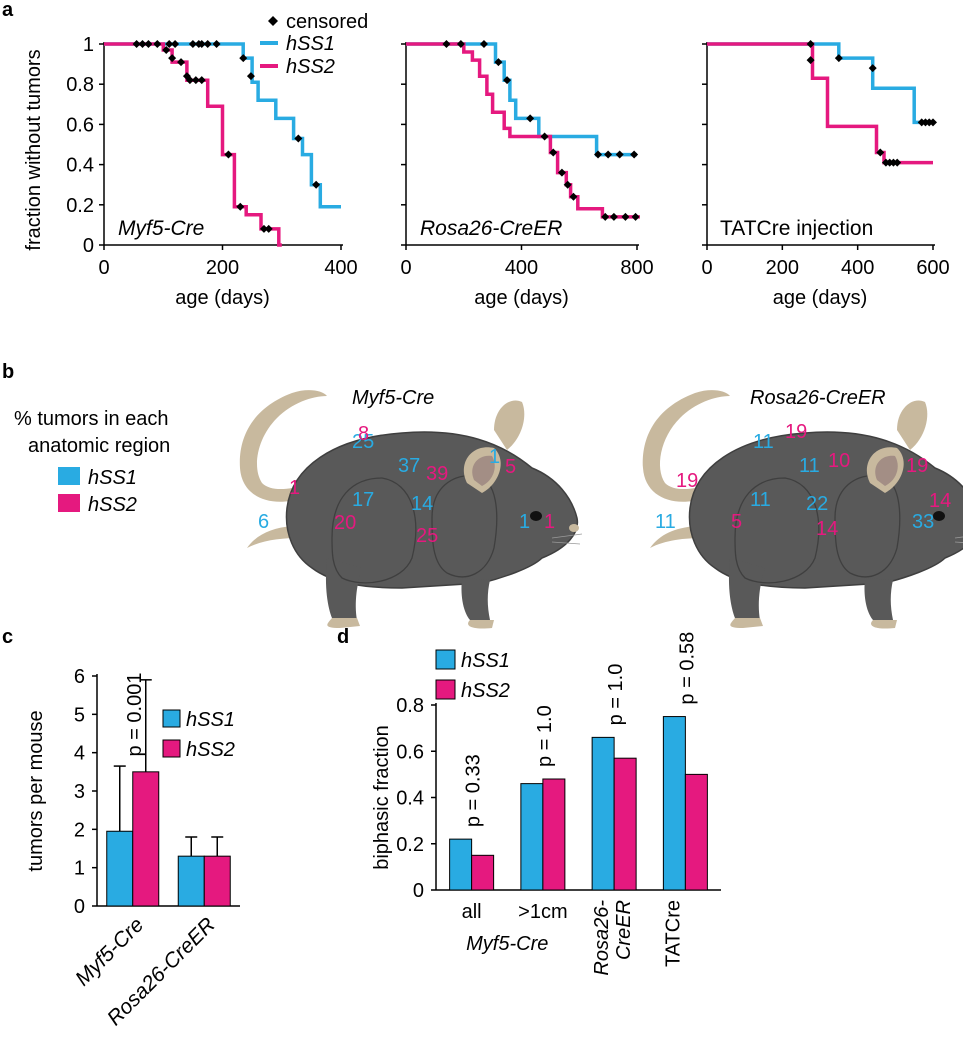 This screenshot has height=1050, width=963. I want to click on c-legend-hSS1: hSS1, so click(210, 720).